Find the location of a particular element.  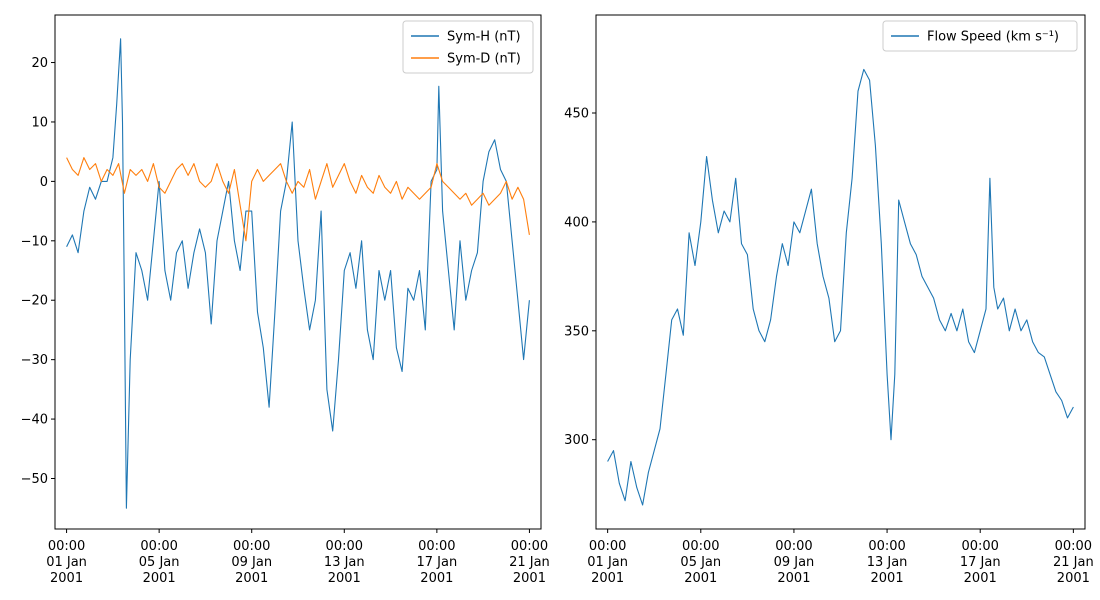

legend: Sym-H (nT) Sym-D (nT) is located at coordinates (468, 47).